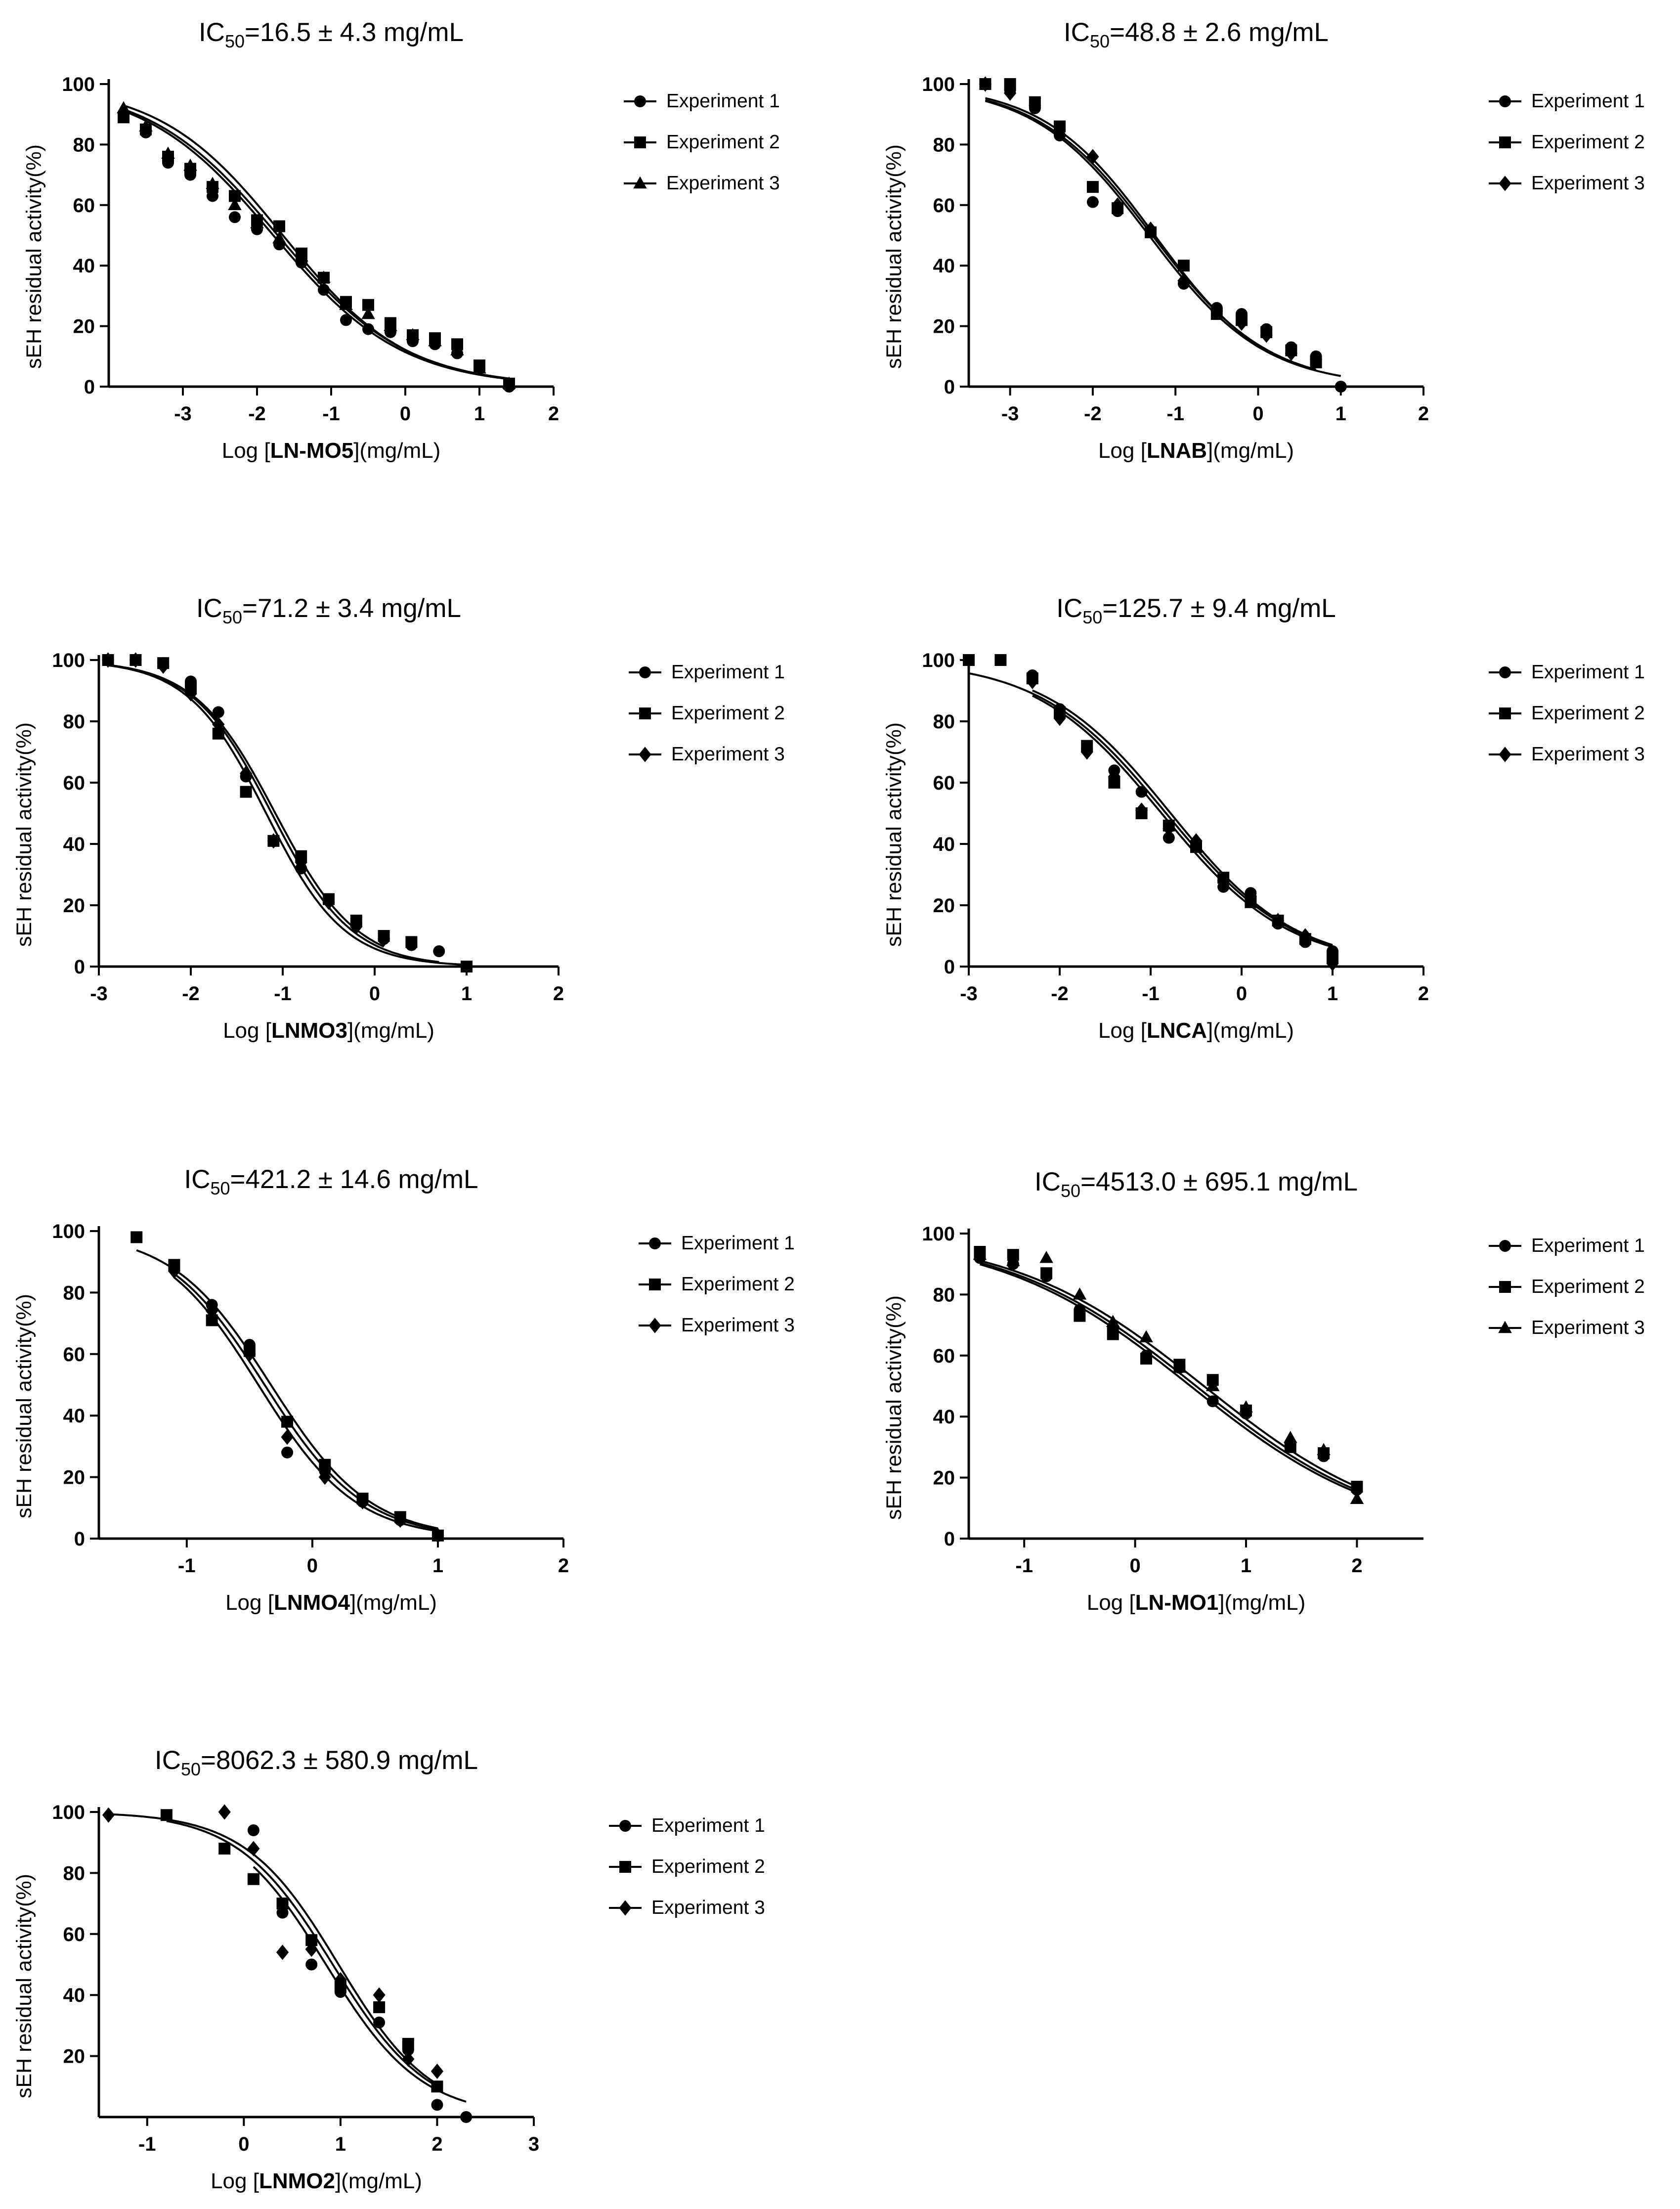  Describe the element at coordinates (397, 451) in the screenshot. I see `x-label-suffix: ](mg/mL)` at that location.